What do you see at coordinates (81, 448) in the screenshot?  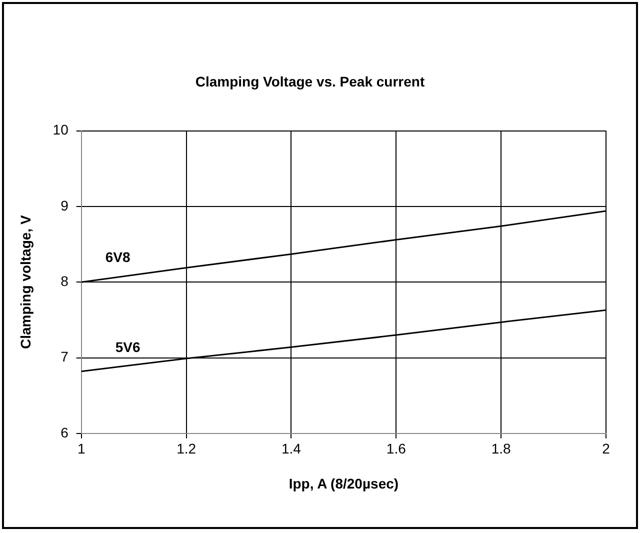 I see `x-tick-label: 1` at bounding box center [81, 448].